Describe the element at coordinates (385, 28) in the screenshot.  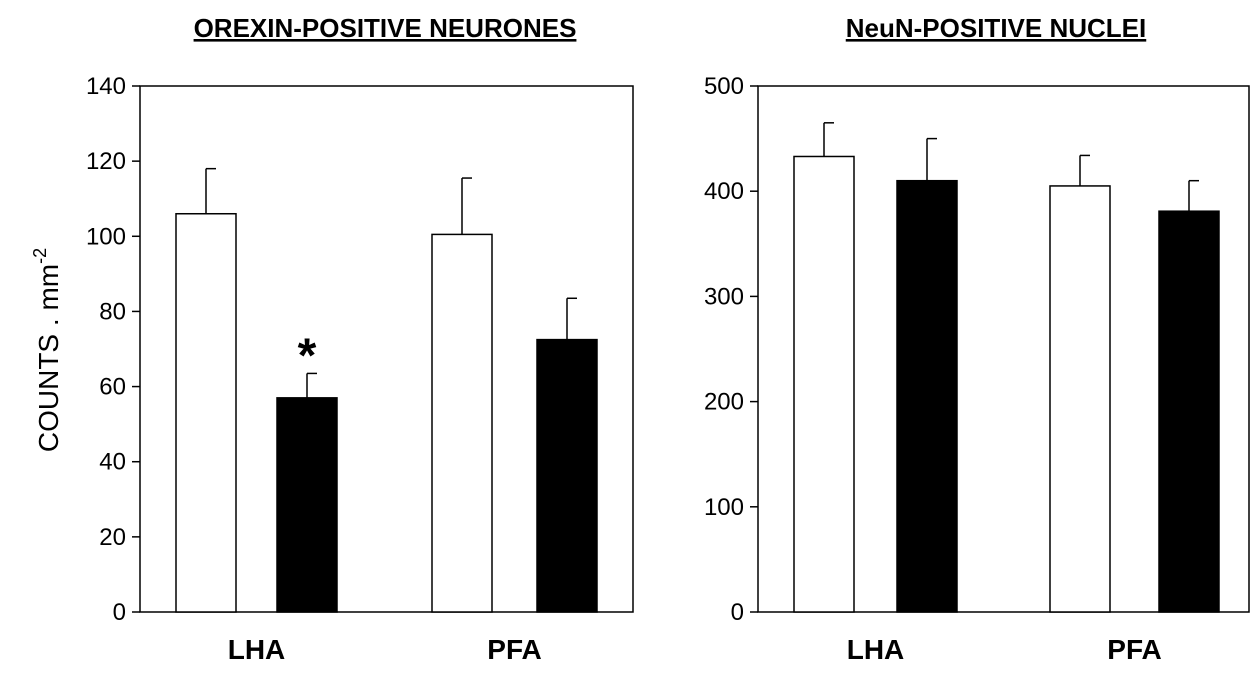
I see `chart-title: OREXIN-POSITIVE NEURONES` at that location.